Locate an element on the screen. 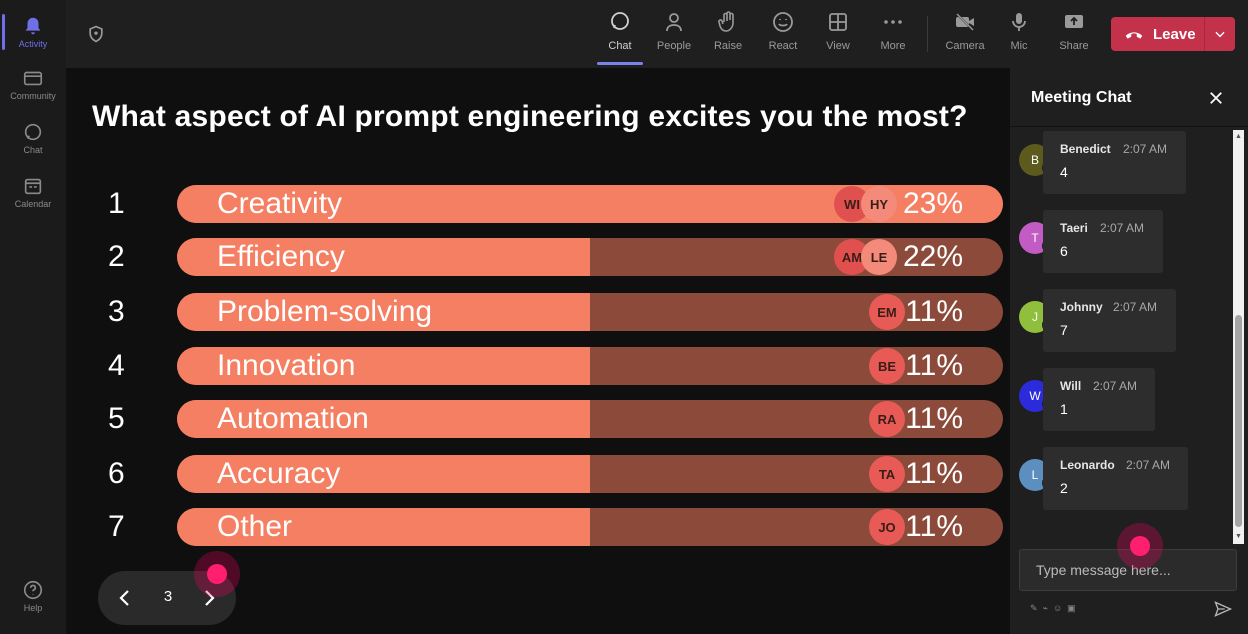  option-bar: Innovation BE 11% is located at coordinates (590, 366).